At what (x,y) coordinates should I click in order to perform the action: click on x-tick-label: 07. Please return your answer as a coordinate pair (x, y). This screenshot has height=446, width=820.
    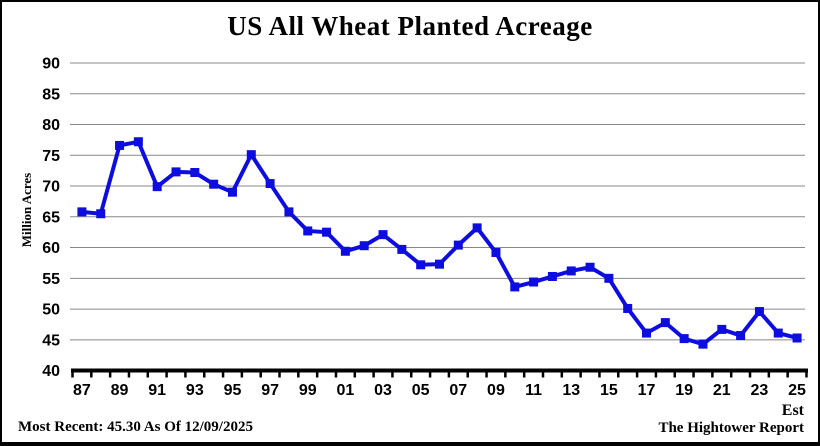
    Looking at the image, I should click on (458, 390).